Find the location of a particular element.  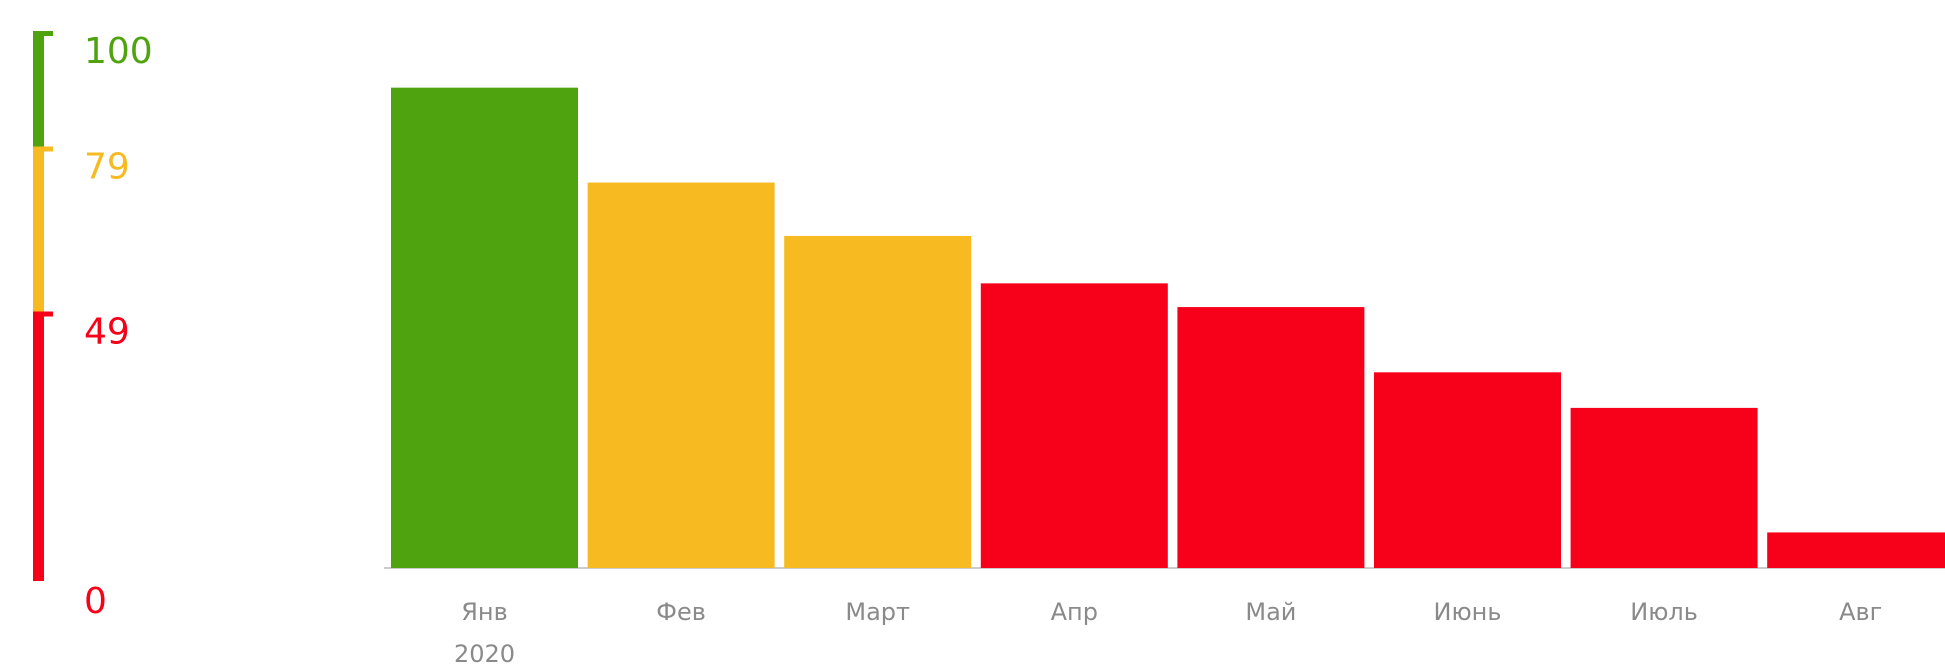

x-year-label: 2020 is located at coordinates (484, 653).